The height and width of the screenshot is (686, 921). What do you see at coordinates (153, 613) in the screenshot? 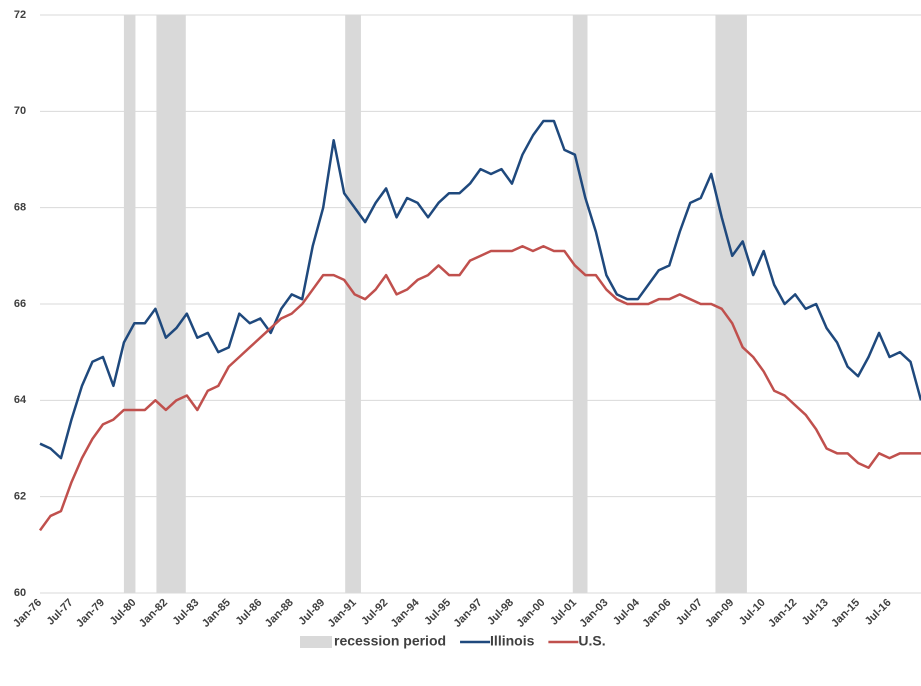
I see `x-tick-label: Jan-82` at bounding box center [153, 613].